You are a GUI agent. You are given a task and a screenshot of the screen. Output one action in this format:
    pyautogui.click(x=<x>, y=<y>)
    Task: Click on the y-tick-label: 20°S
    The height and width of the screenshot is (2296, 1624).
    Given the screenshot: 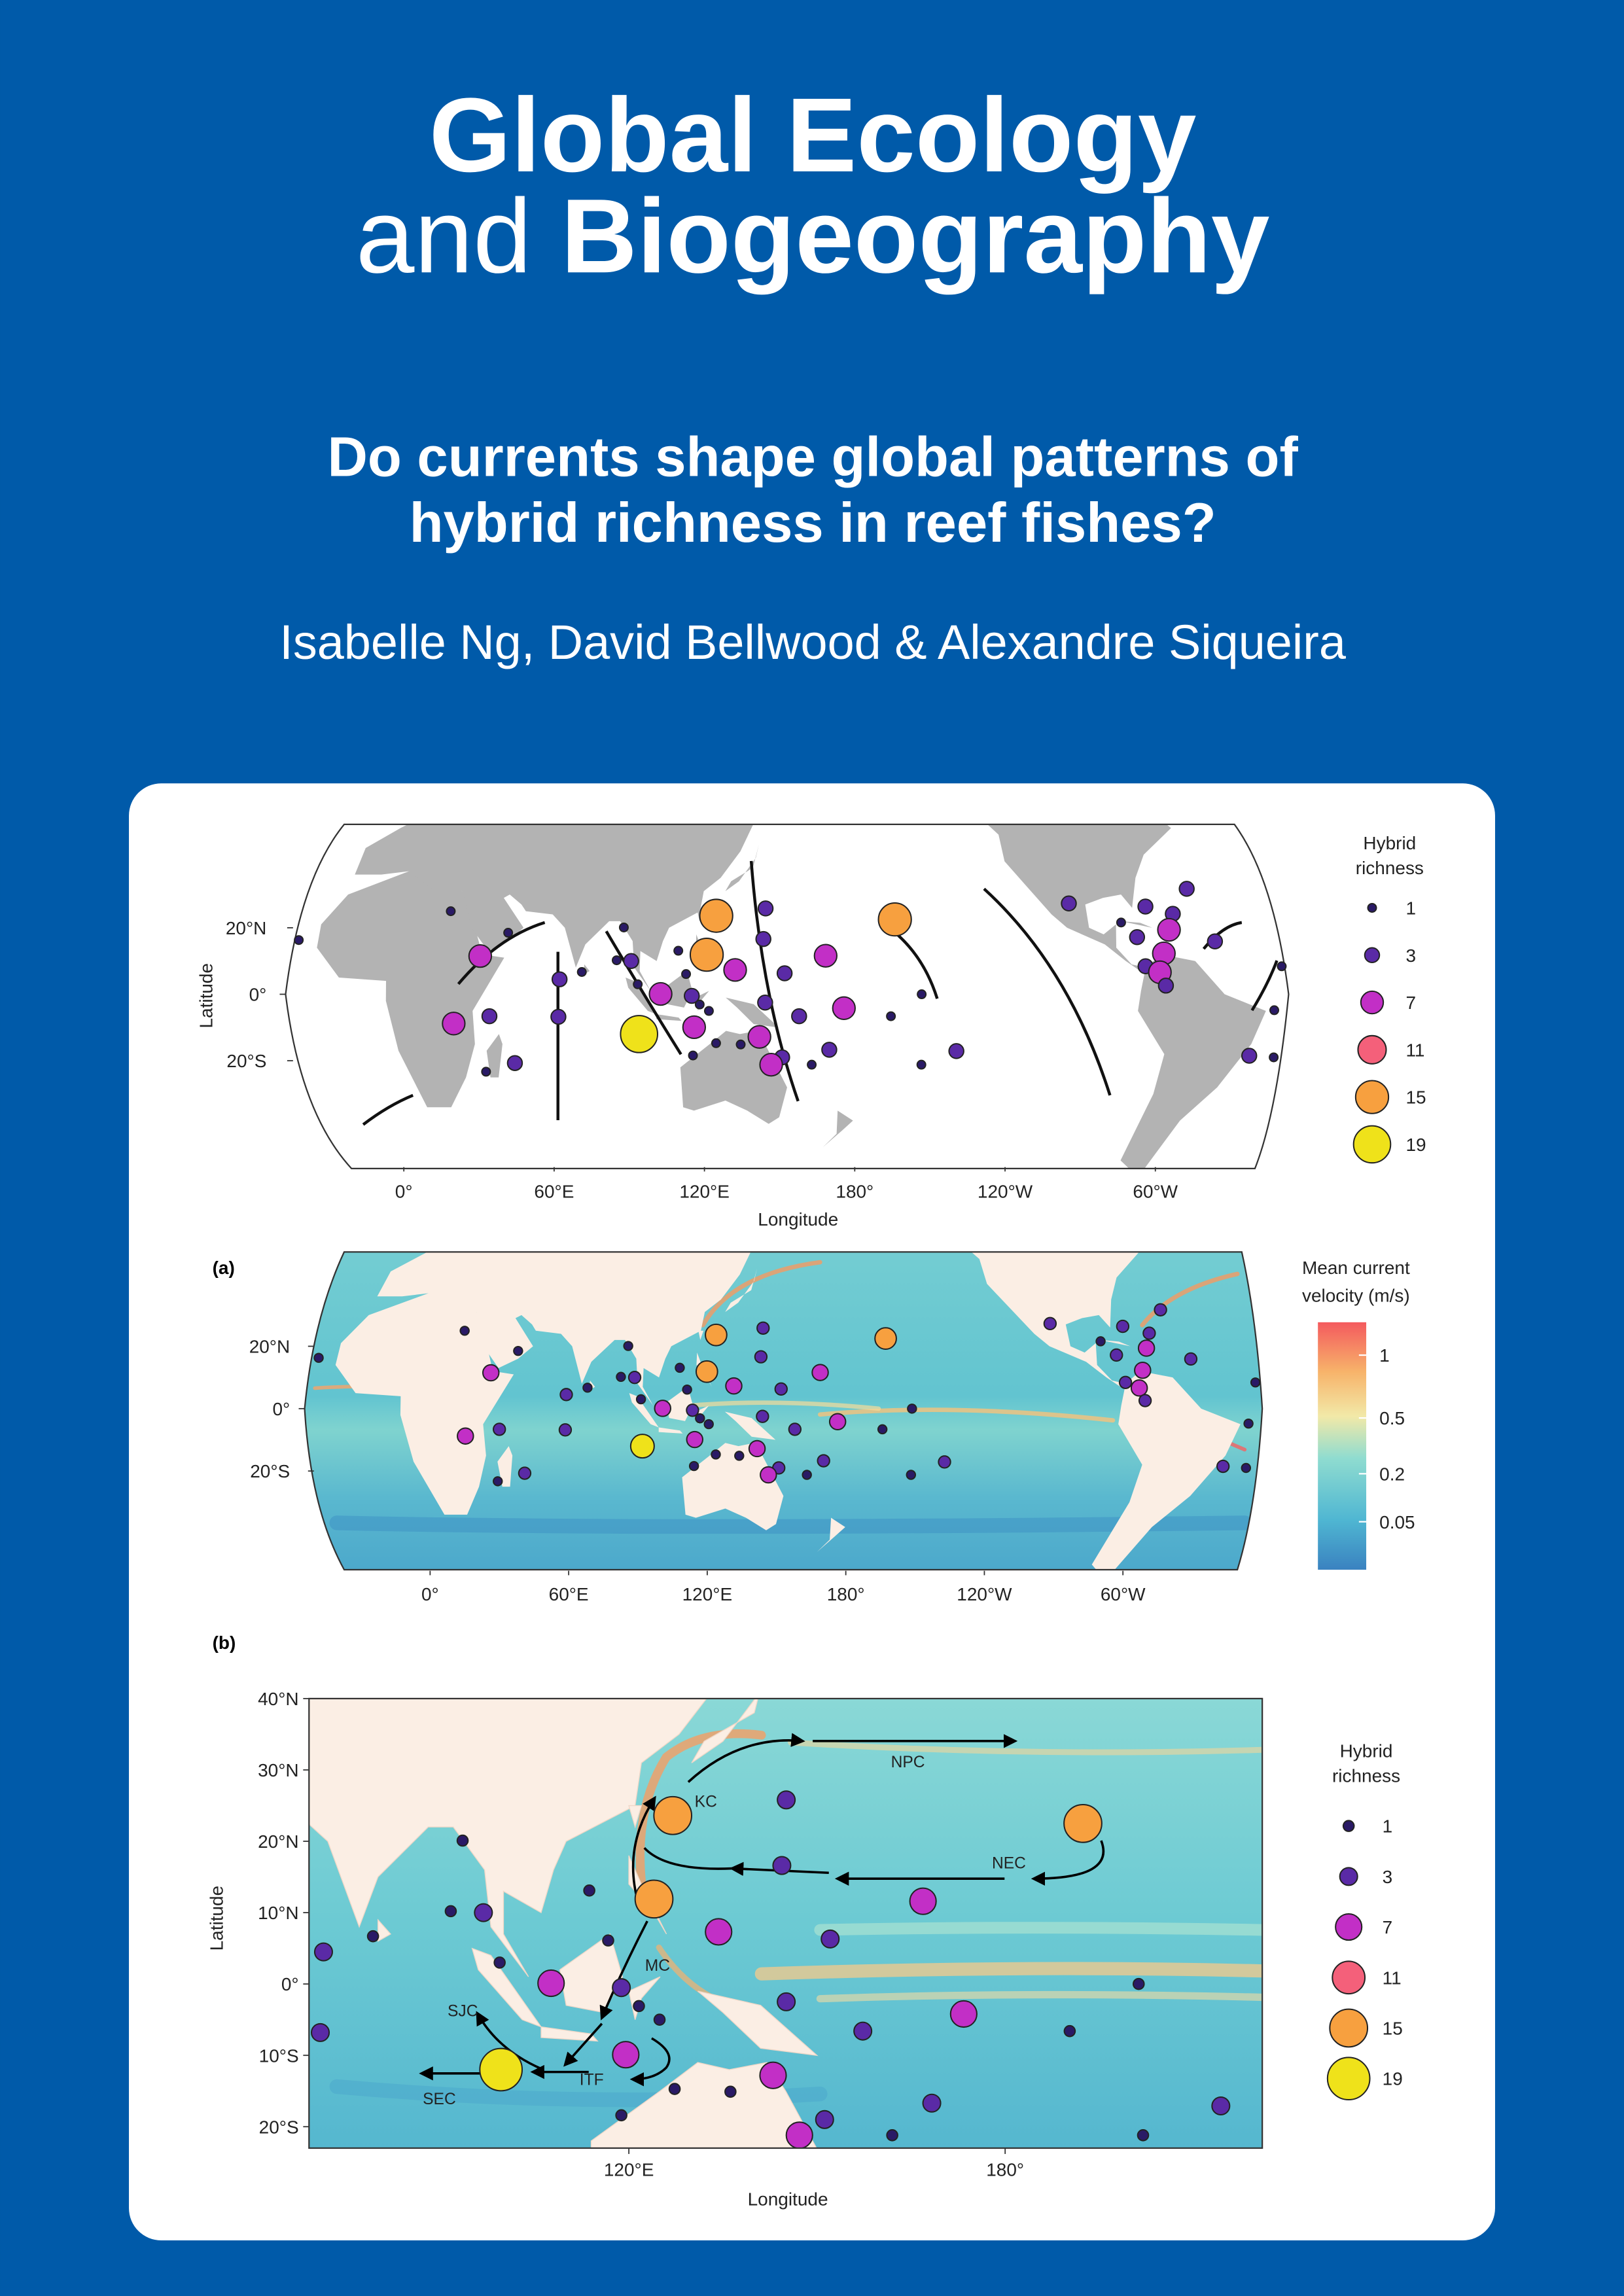 What is the action you would take?
    pyautogui.click(x=270, y=1471)
    